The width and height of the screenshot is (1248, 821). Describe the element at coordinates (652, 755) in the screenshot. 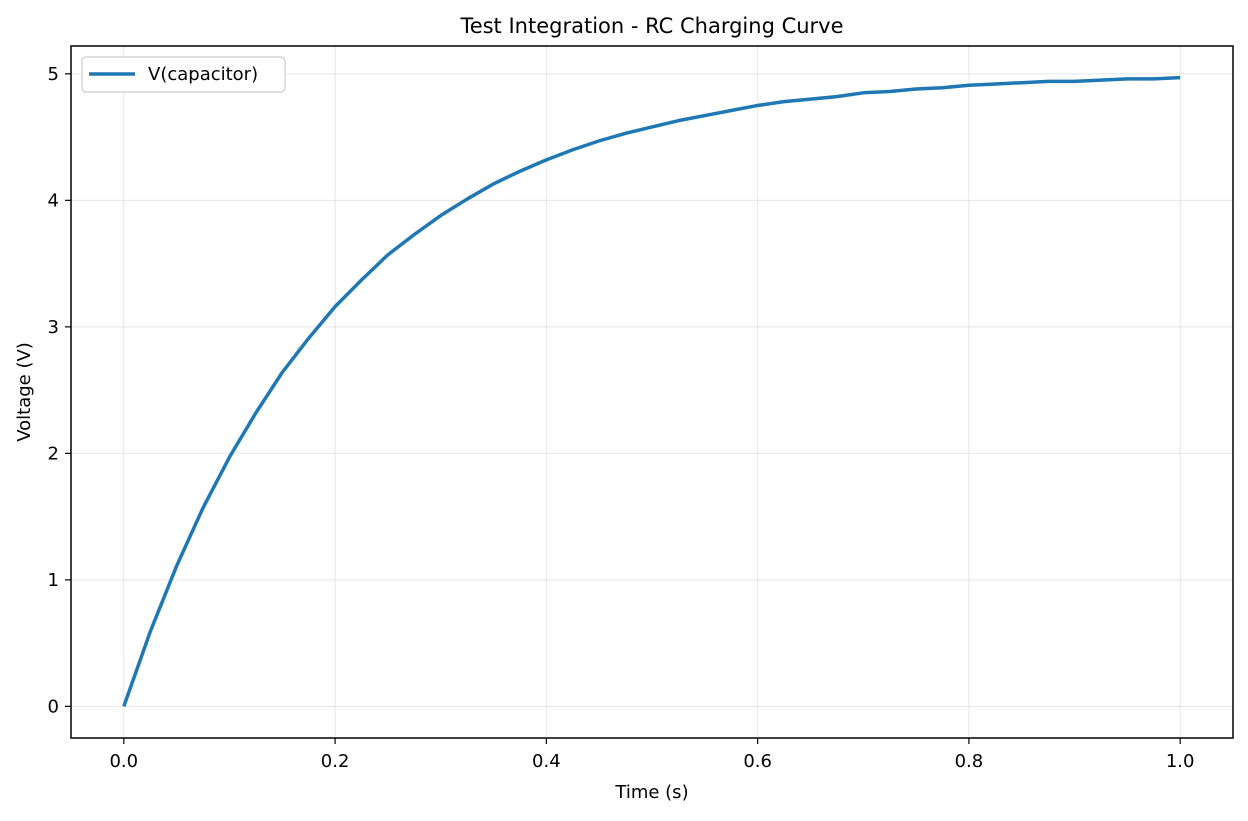

I see `x-axis-ticks: 0.0 0.2 0.4 0.6 0.8 1.0` at that location.